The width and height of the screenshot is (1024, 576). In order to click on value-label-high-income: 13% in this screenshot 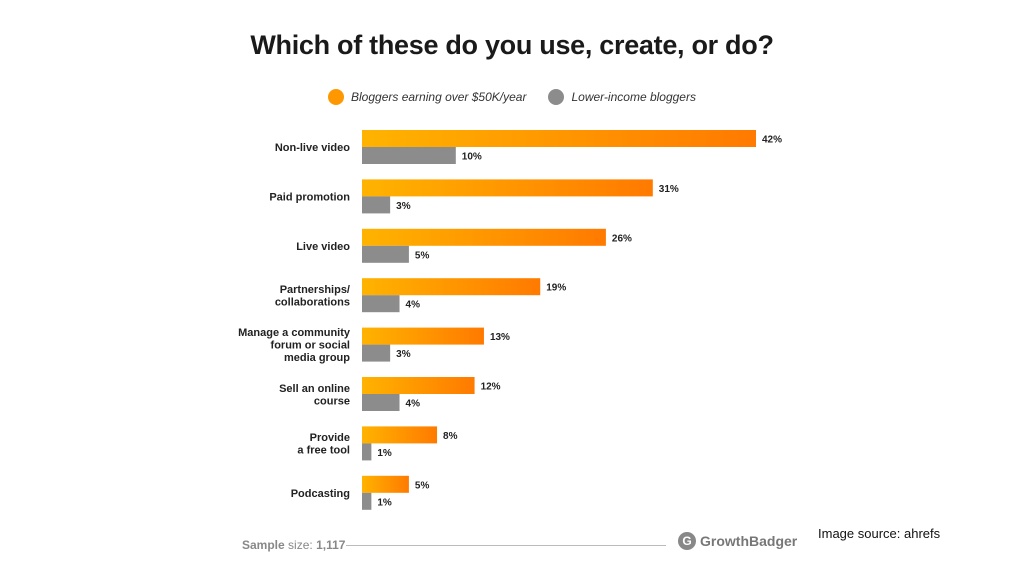, I will do `click(500, 337)`.